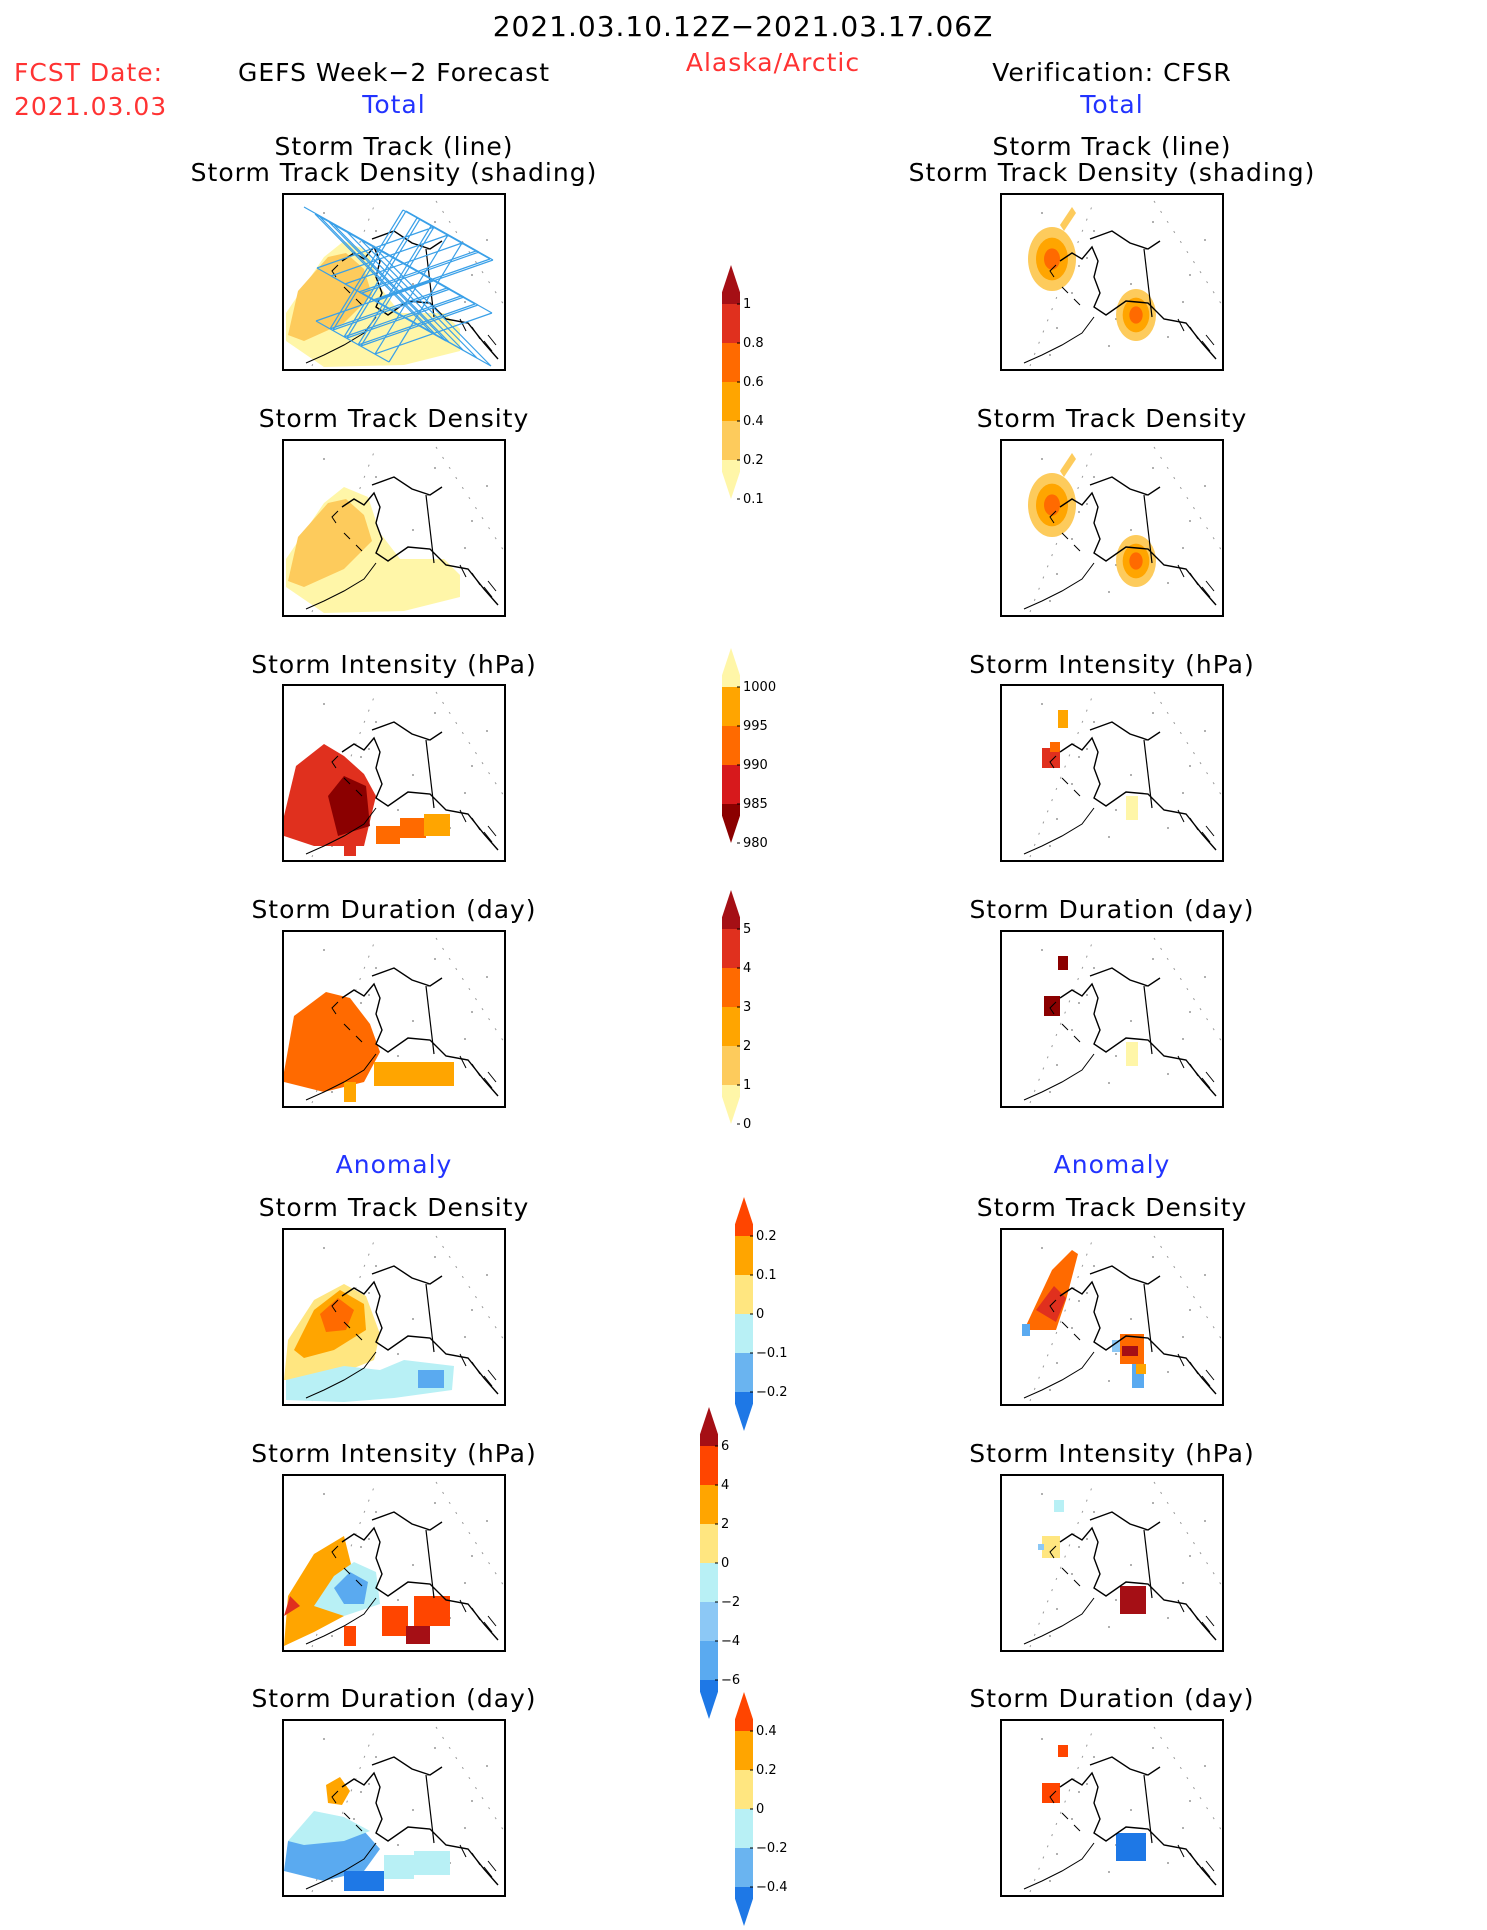 Image resolution: width=1487 pixels, height=1930 pixels. I want to click on density-streak, so click(1068, 465).